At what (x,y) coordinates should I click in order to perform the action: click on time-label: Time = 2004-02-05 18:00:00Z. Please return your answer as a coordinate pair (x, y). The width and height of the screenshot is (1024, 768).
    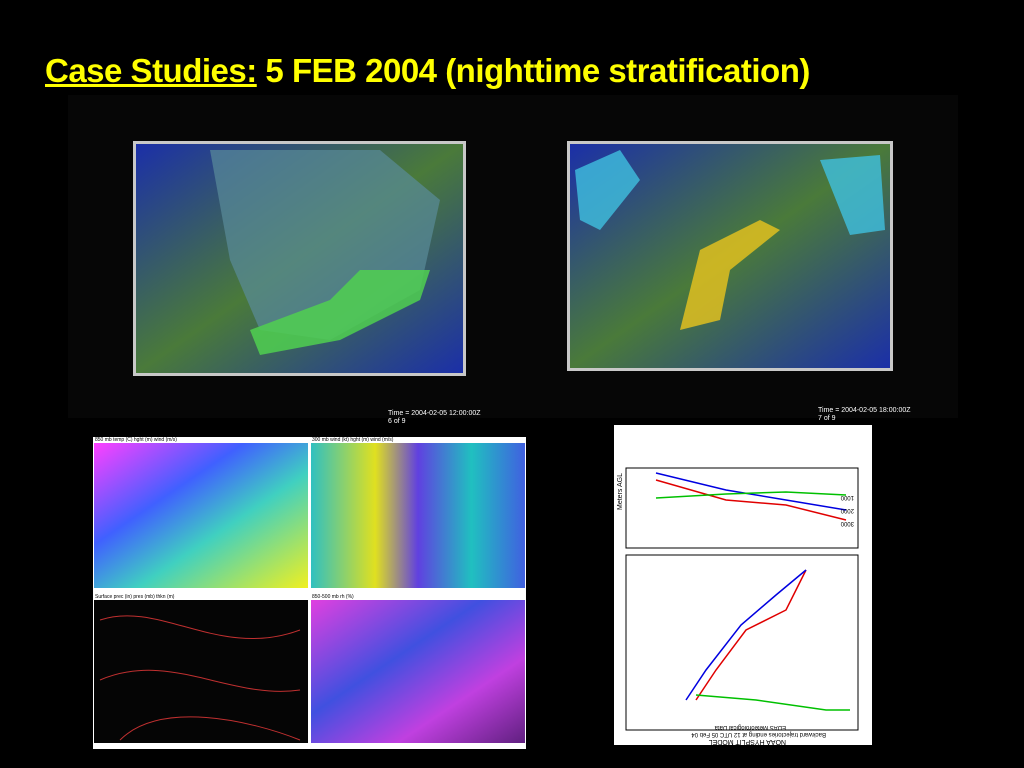
    Looking at the image, I should click on (864, 410).